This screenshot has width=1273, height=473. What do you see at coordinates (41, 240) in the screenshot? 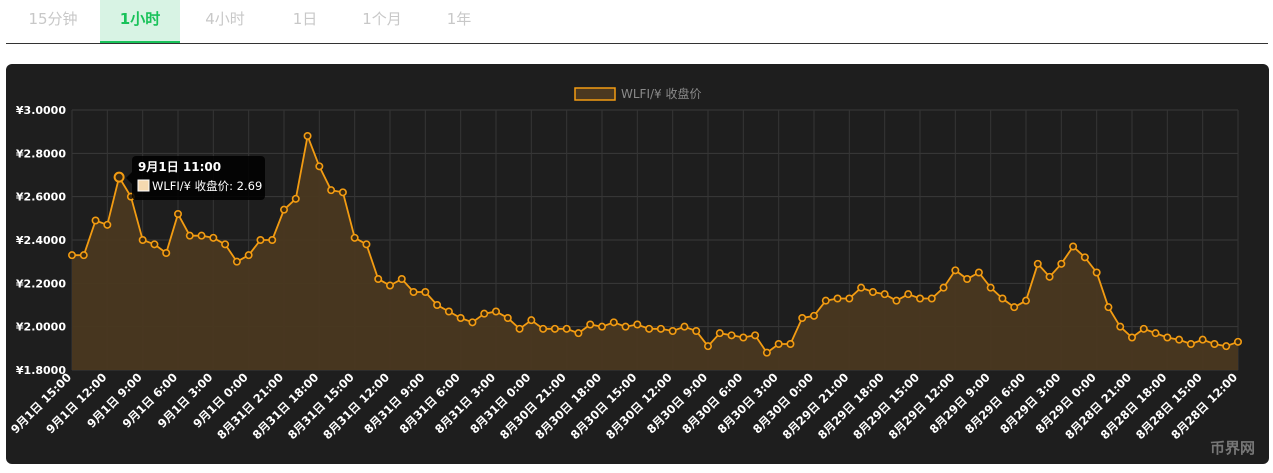
I see `y-tick-label: ¥2.4000` at bounding box center [41, 240].